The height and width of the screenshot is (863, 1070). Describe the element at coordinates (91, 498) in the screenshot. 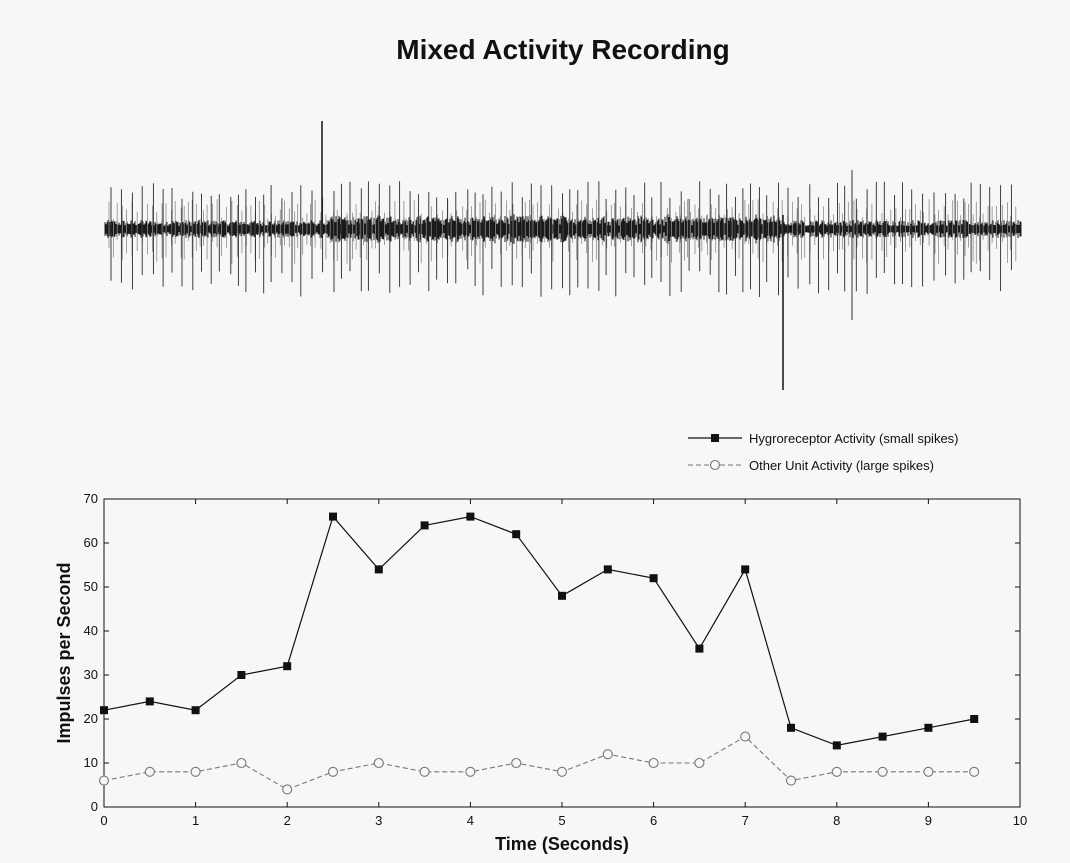

I see `y-tick-label: 70` at that location.